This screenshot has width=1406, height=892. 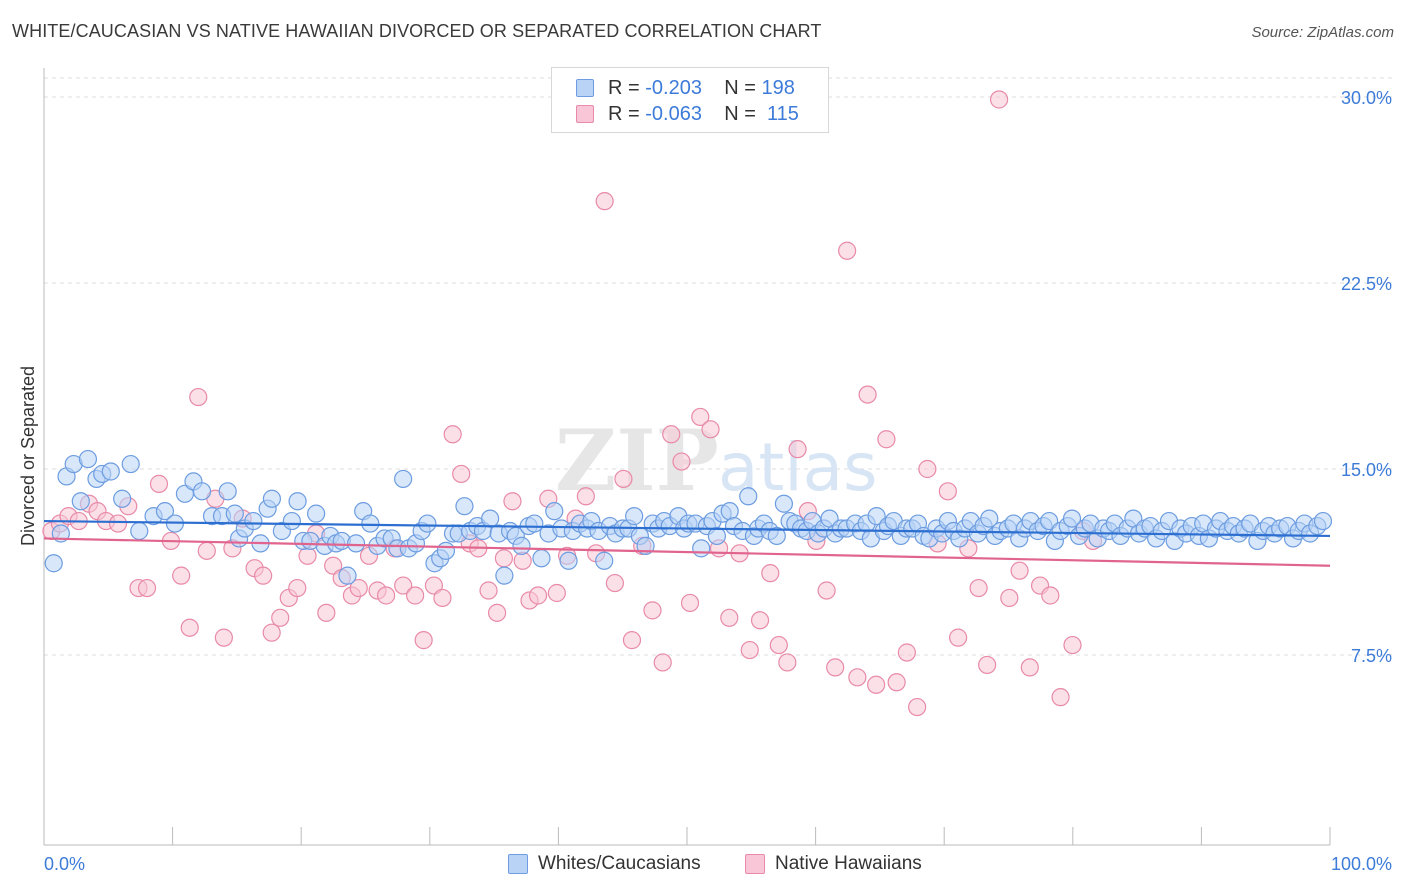 I want to click on bottom-legend-whites: Whites/Caucasians, so click(x=604, y=864).